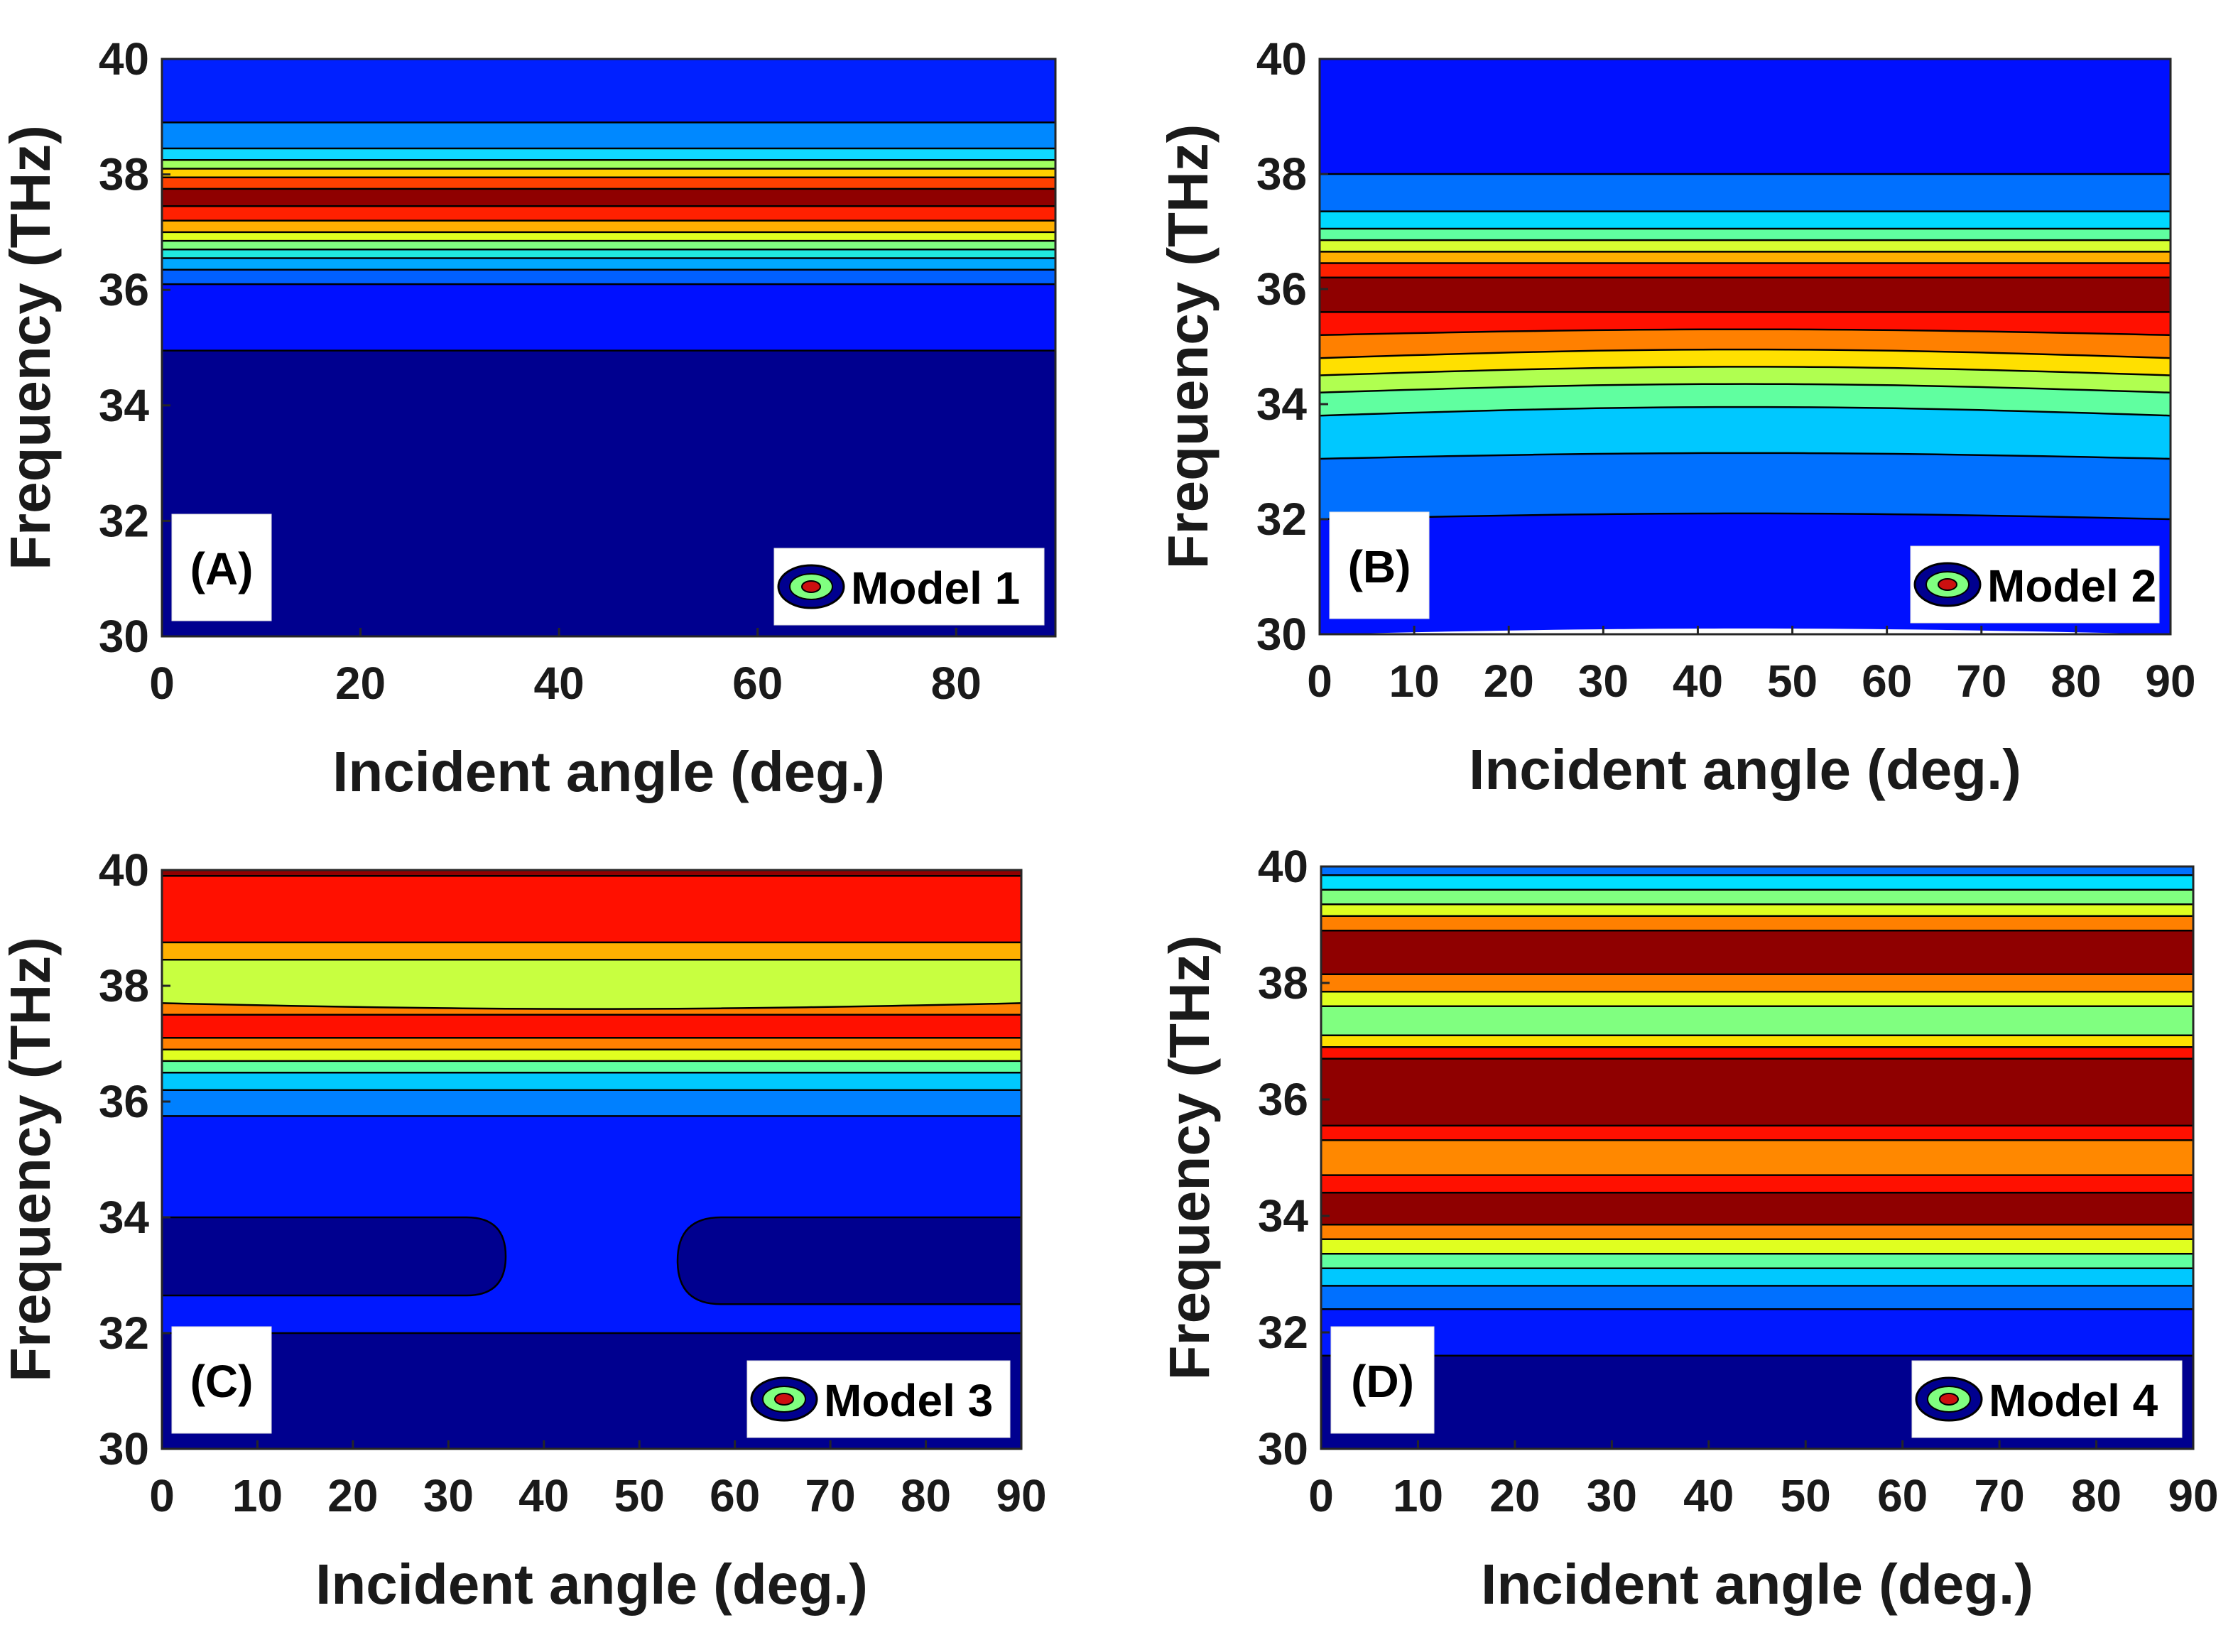 This screenshot has width=2238, height=1652. I want to click on panel-label: (A), so click(222, 568).